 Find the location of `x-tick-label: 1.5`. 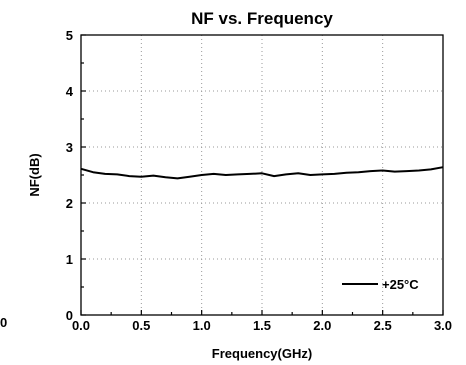

x-tick-label: 1.5 is located at coordinates (262, 325).